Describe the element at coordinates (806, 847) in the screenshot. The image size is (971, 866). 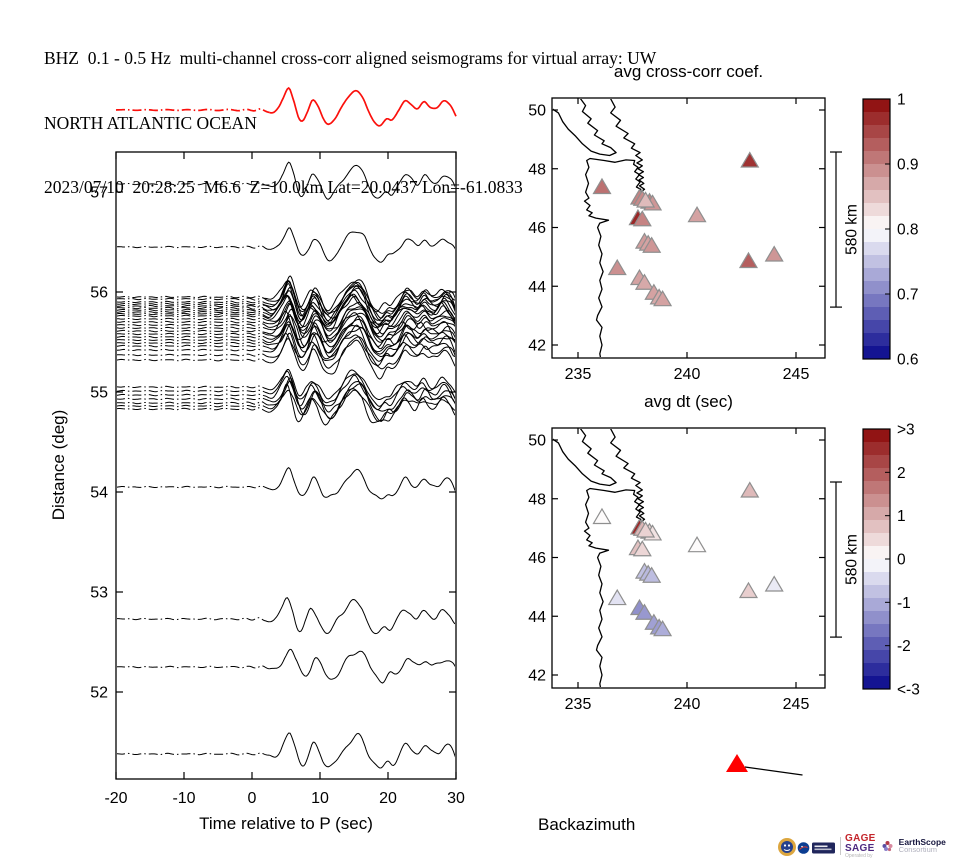
I see `agency-logos` at that location.